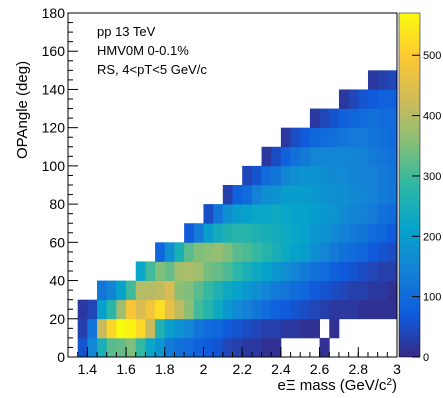 Image resolution: width=443 pixels, height=398 pixels. What do you see at coordinates (57, 281) in the screenshot?
I see `y-tick-label: 40` at bounding box center [57, 281].